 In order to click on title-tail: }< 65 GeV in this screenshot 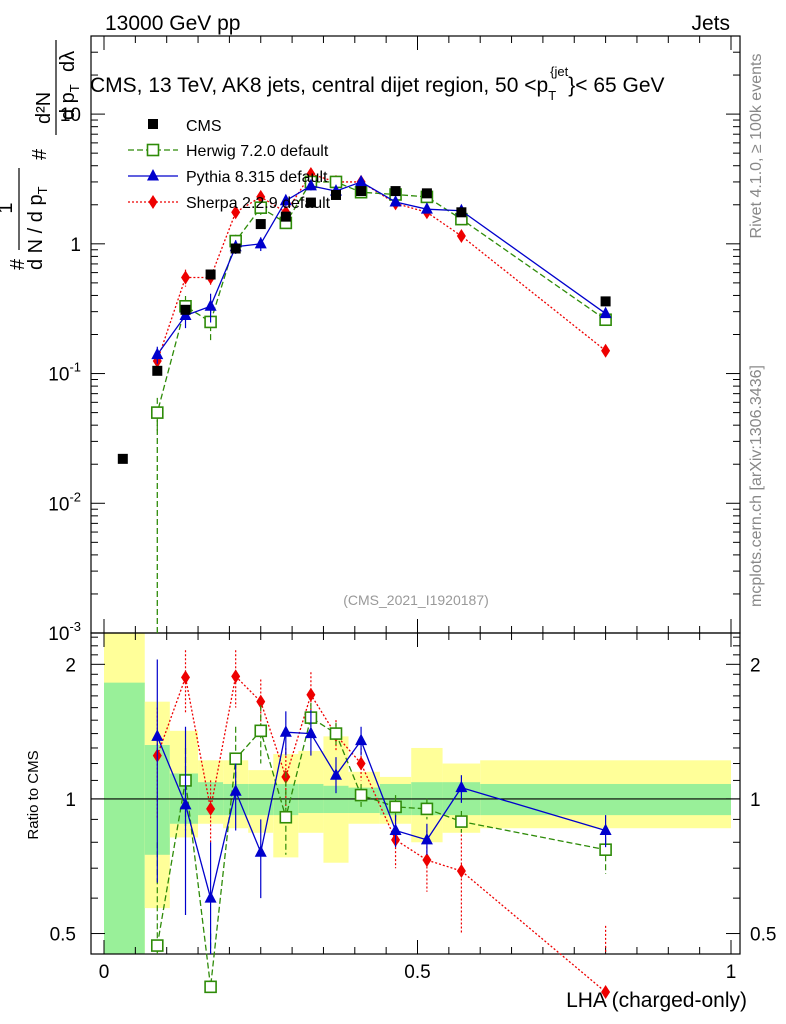, I will do `click(616, 85)`.